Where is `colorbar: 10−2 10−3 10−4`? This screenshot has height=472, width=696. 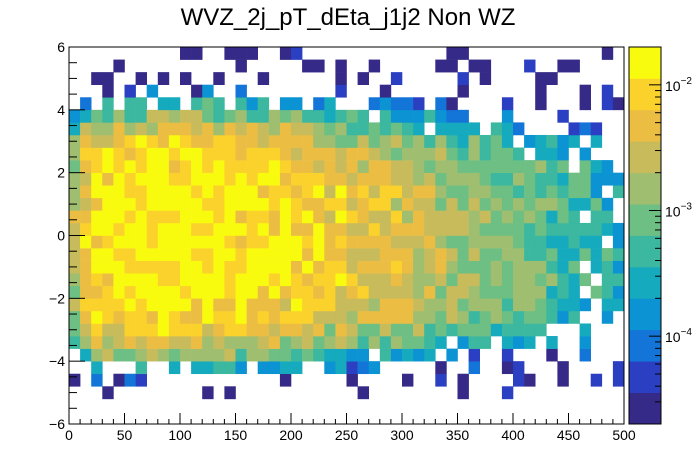
colorbar: 10−2 10−3 10−4 is located at coordinates (660, 235).